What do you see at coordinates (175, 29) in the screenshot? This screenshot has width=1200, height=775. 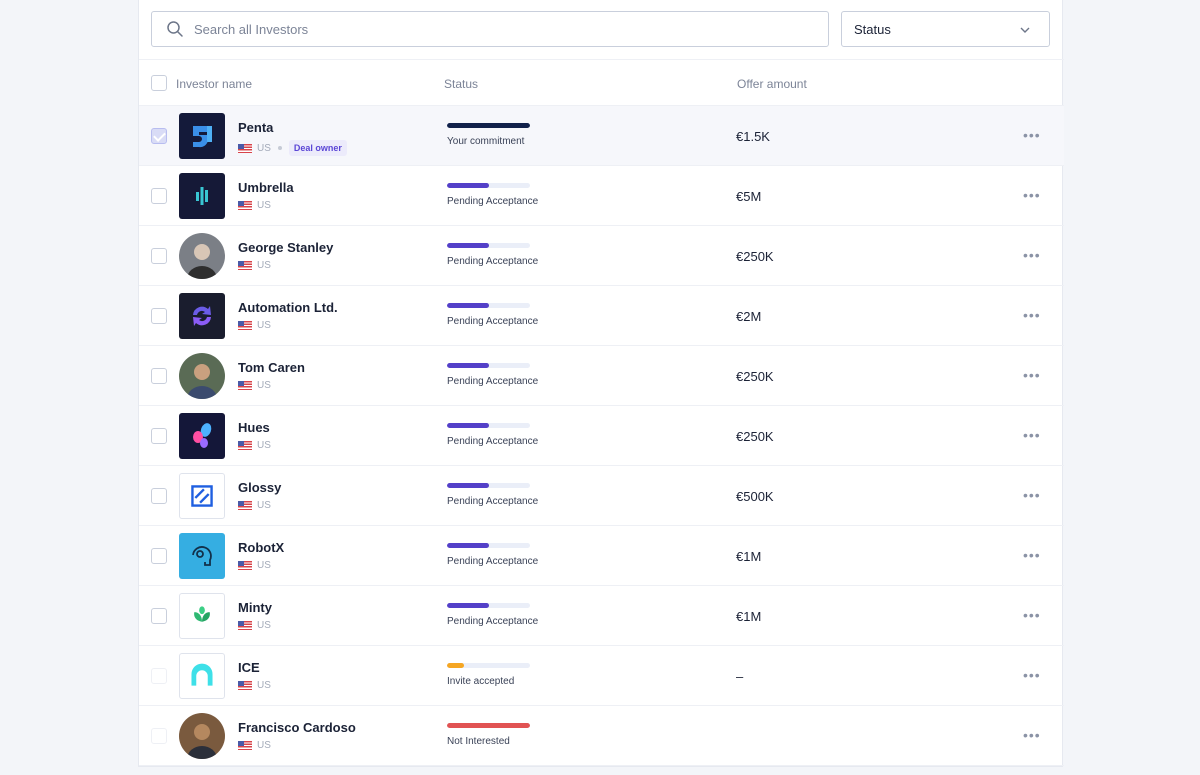 I see `search-icon` at bounding box center [175, 29].